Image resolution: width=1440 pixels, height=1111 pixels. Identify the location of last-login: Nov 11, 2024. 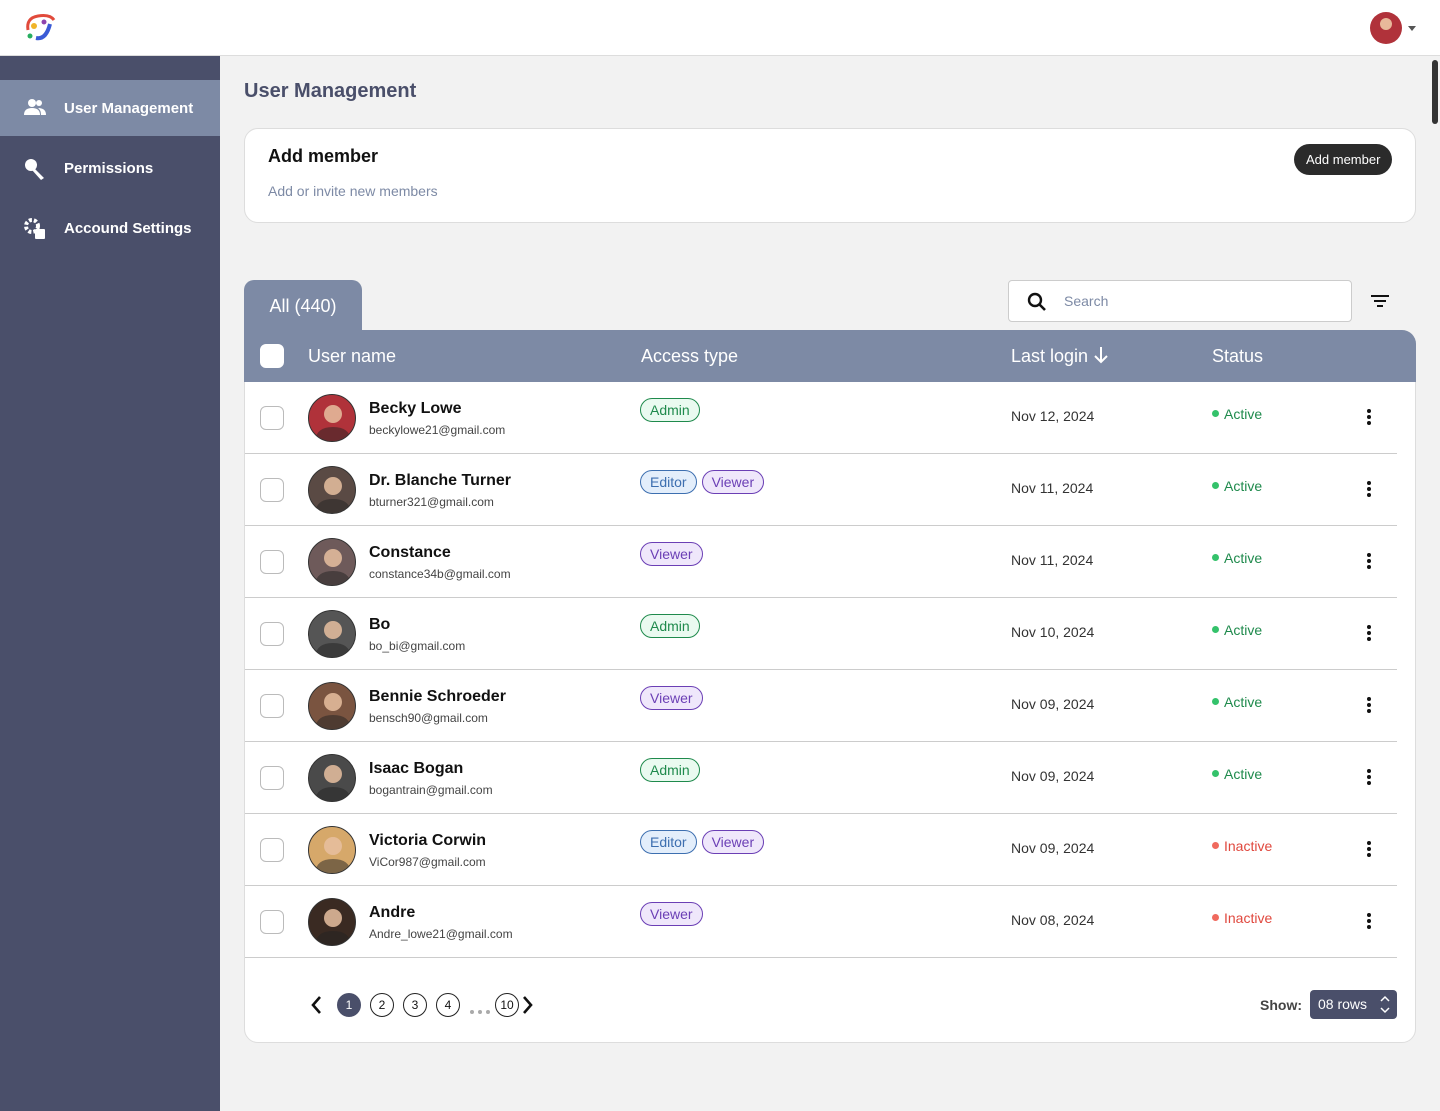
(1052, 560).